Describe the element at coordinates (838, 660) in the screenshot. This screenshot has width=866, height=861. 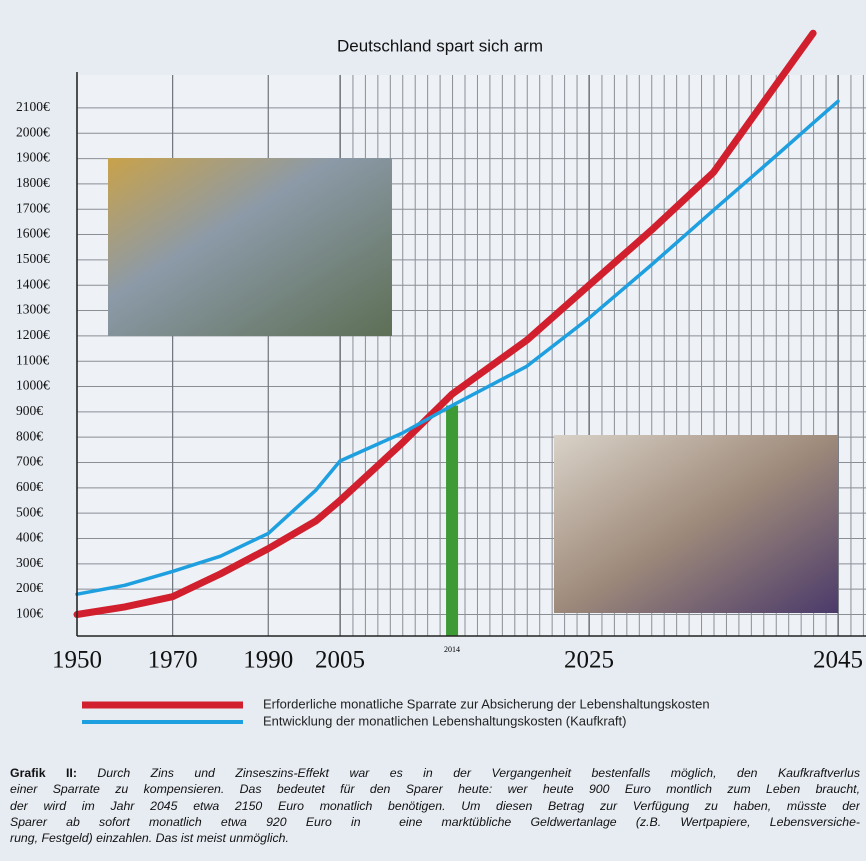
I see `x-tick-label: 2045` at that location.